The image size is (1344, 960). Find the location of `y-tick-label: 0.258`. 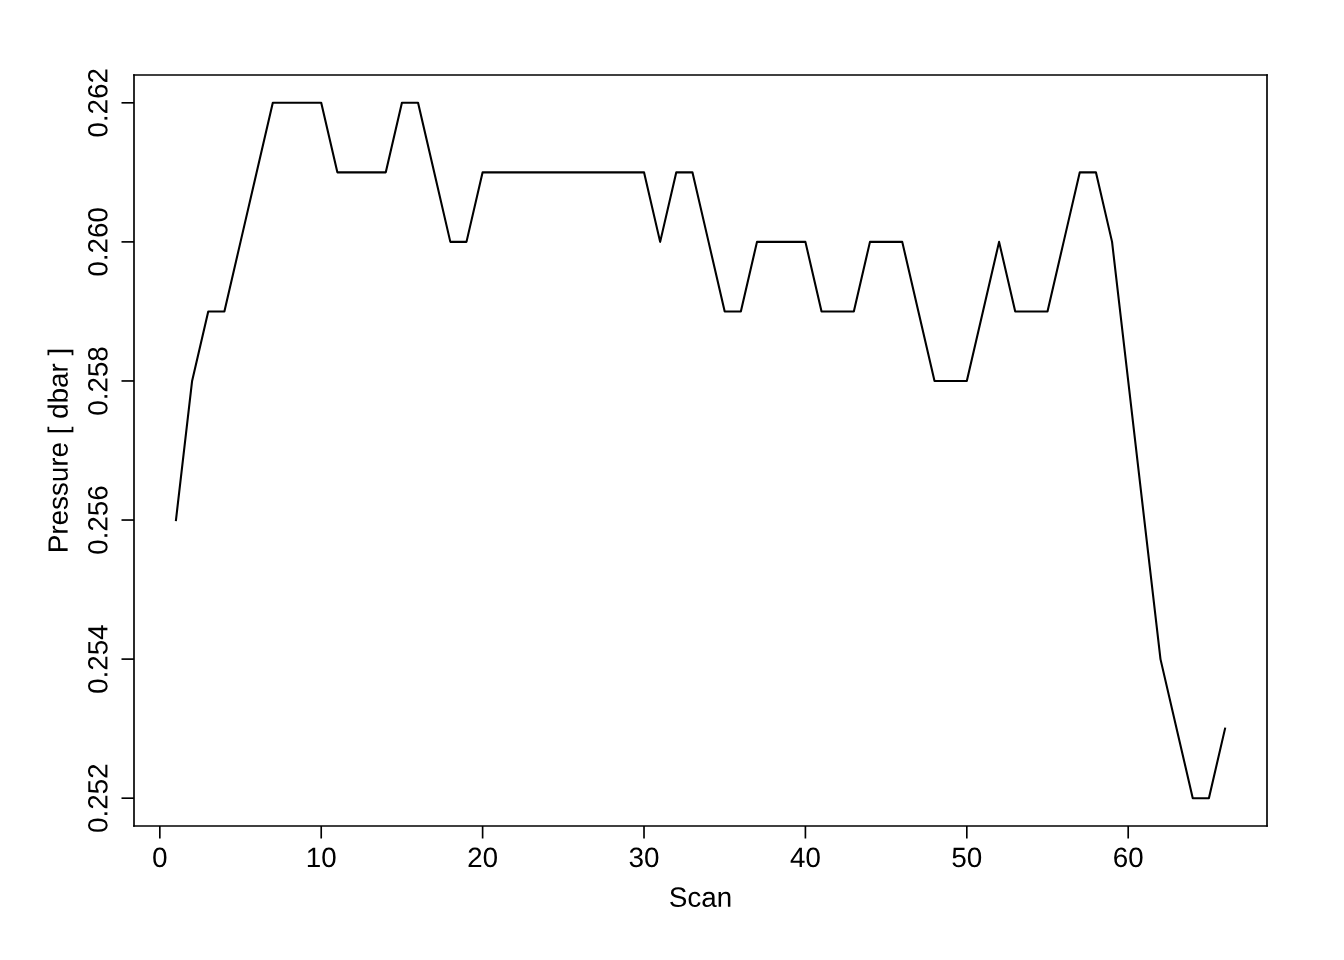

y-tick-label: 0.258 is located at coordinates (98, 381).